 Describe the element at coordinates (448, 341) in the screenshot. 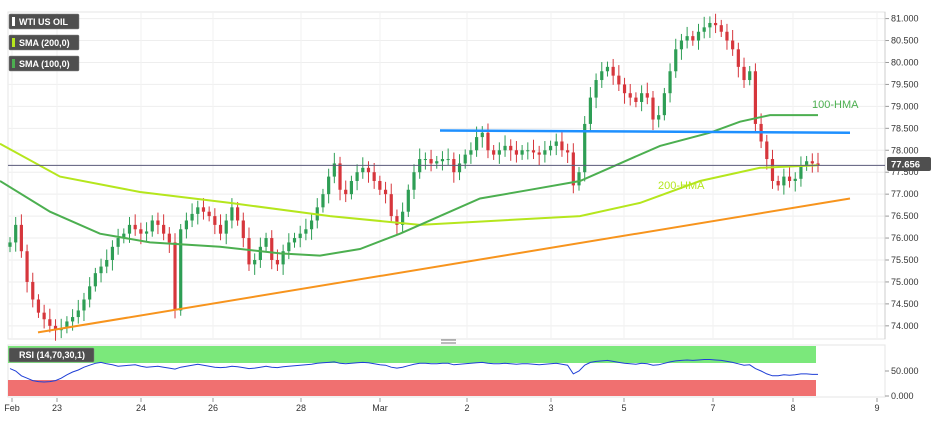

I see `panel-splitter` at that location.